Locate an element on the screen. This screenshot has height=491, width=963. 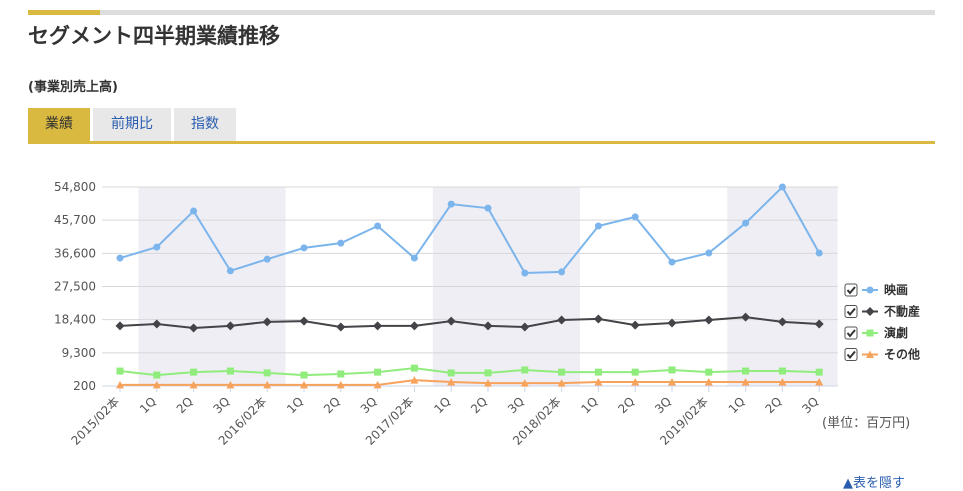
page-title: セグメント四半期業績推移 is located at coordinates (154, 36).